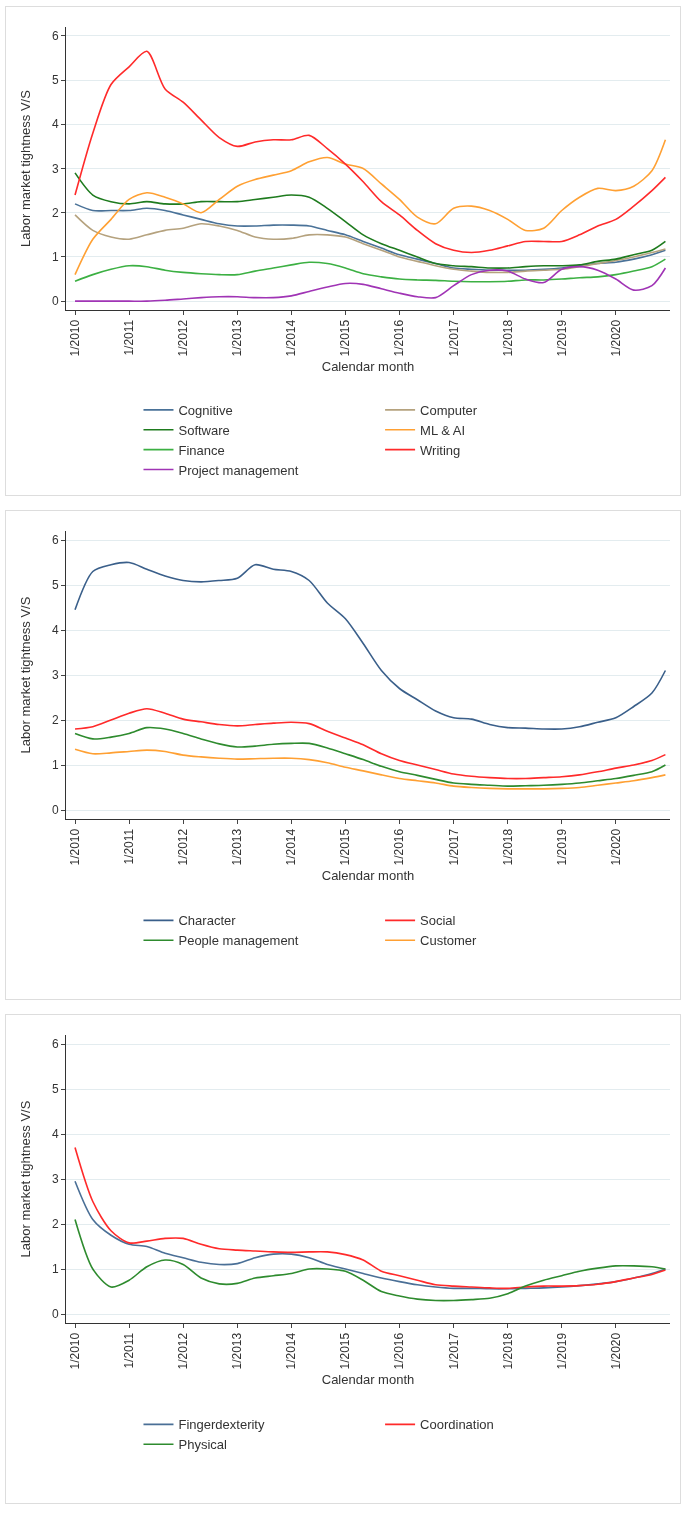 Image resolution: width=686 pixels, height=1519 pixels. What do you see at coordinates (238, 941) in the screenshot?
I see `legend-label: People management` at bounding box center [238, 941].